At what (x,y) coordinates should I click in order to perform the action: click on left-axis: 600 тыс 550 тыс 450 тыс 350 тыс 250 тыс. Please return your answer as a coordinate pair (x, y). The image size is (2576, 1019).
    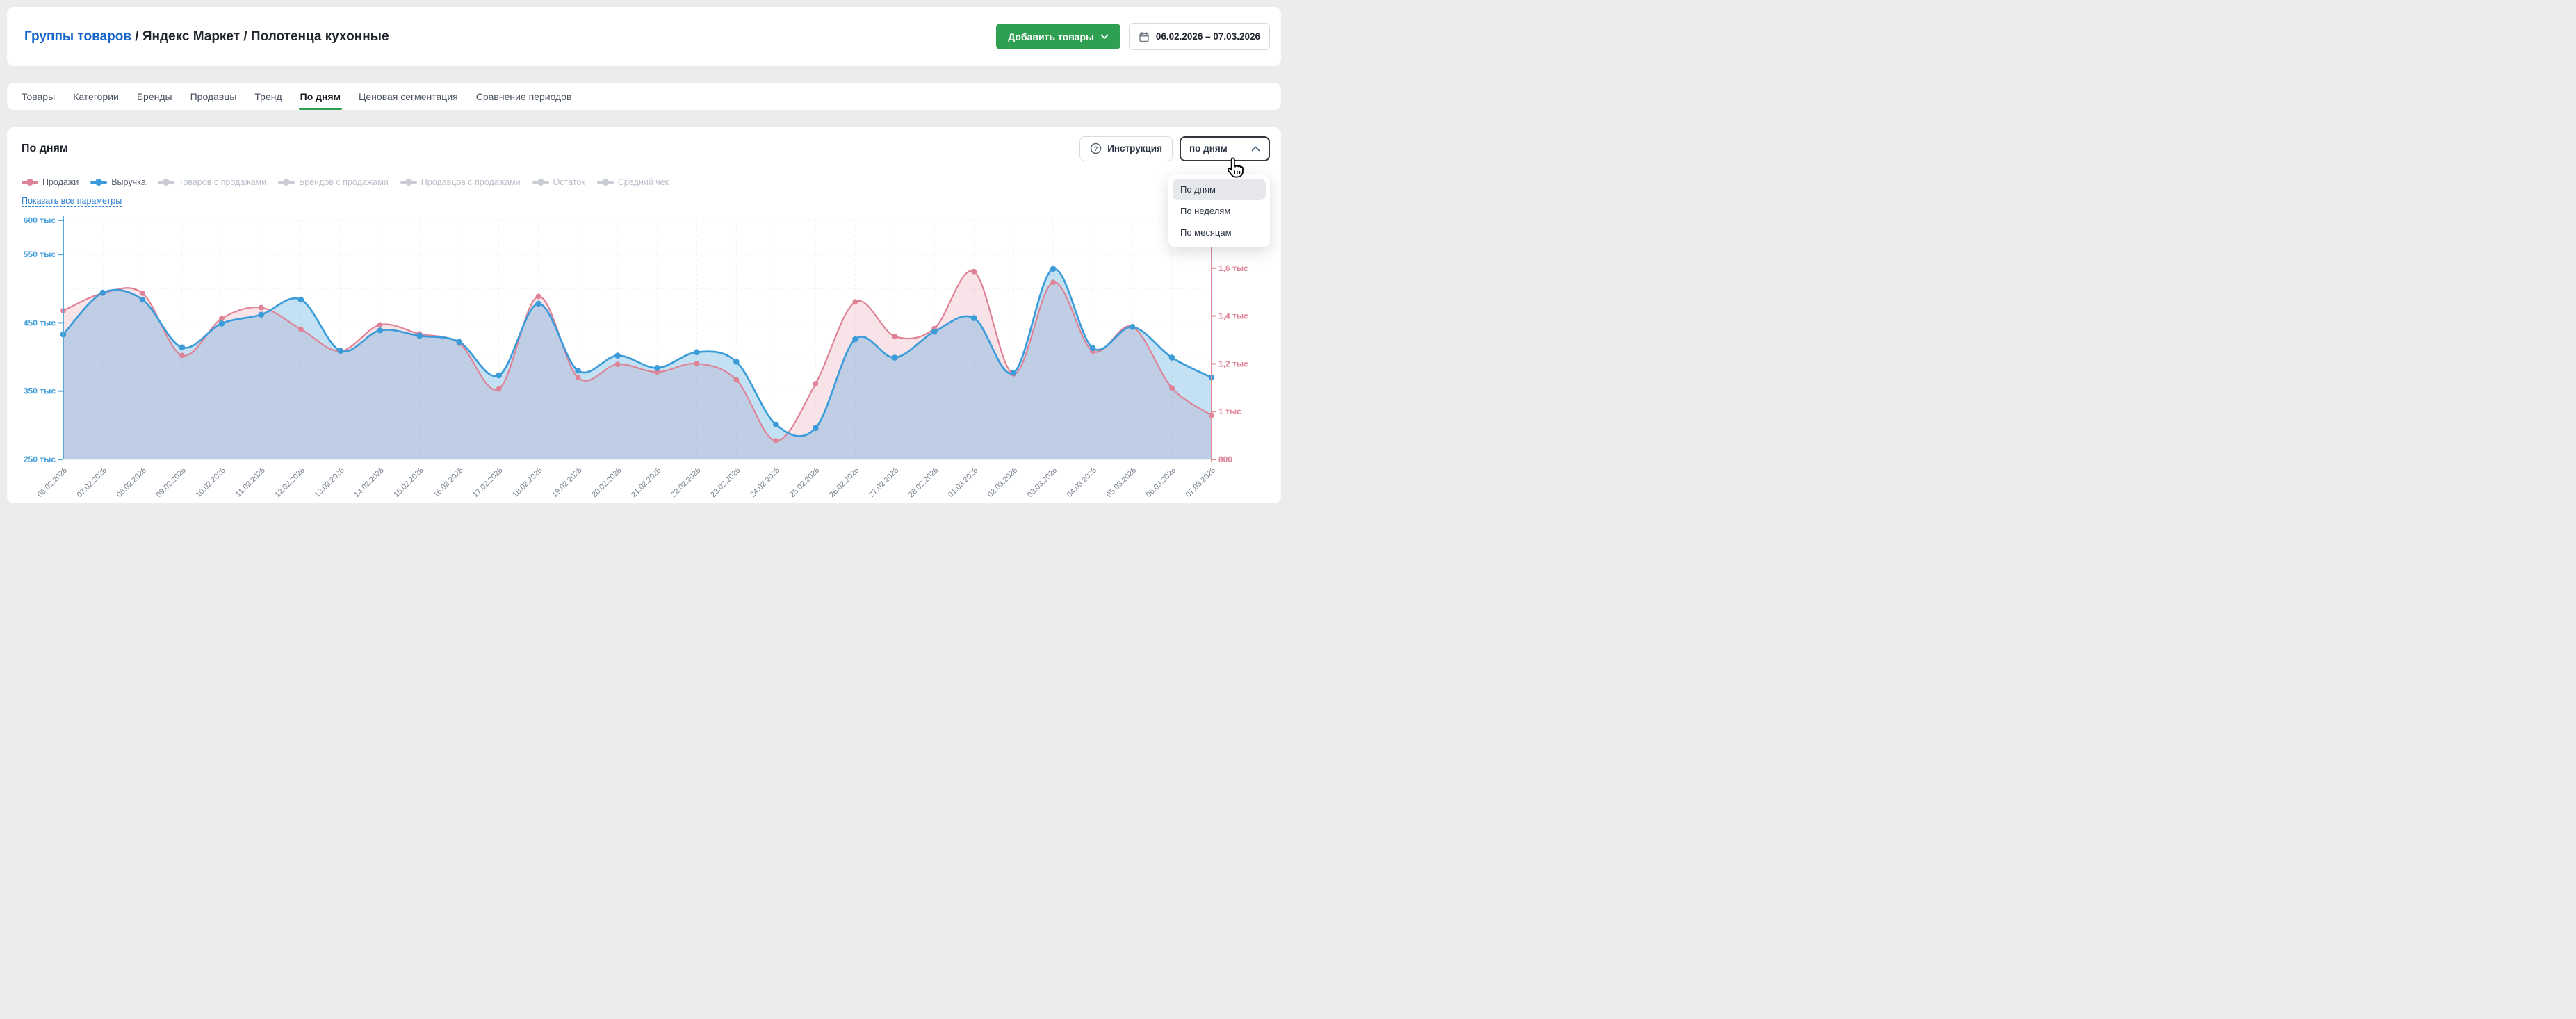
    Looking at the image, I should click on (44, 339).